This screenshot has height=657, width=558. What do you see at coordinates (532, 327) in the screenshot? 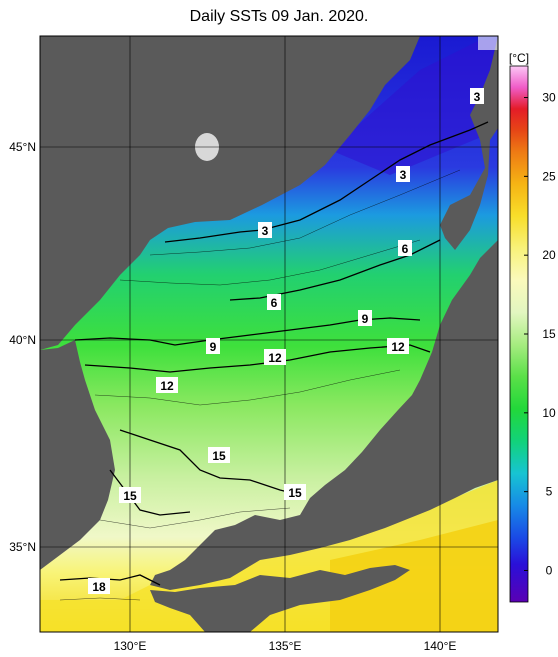
I see `colorbar: [°C] 0 5 10 15 20 25 30` at bounding box center [532, 327].